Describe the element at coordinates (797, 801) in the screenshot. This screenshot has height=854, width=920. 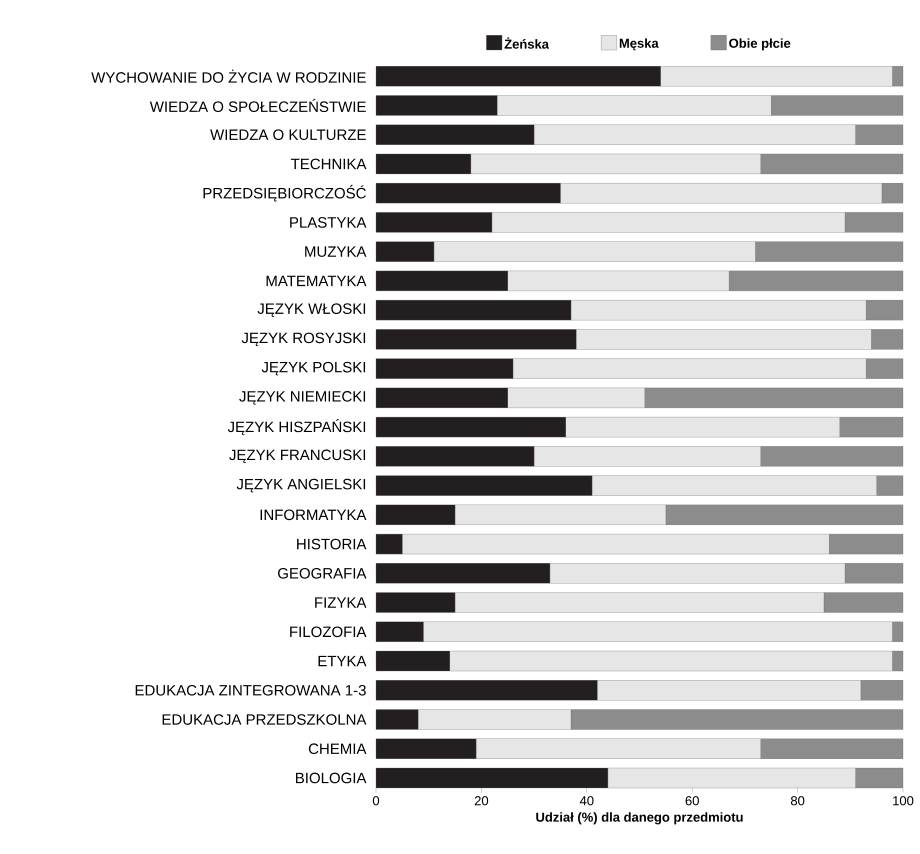
I see `x-tick-label: 80` at that location.